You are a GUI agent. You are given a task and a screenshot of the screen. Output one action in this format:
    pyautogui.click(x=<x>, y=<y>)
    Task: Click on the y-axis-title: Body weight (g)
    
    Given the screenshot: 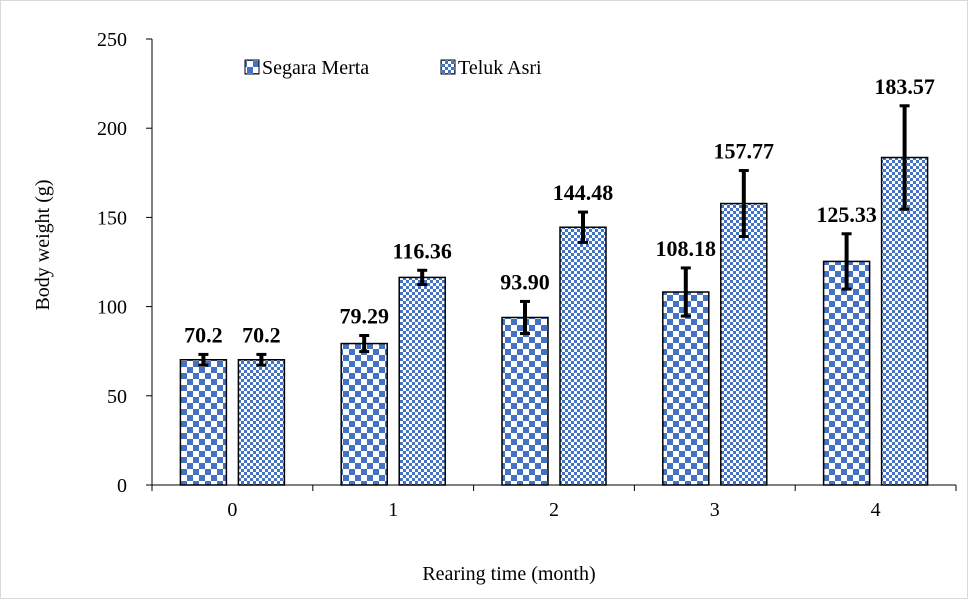 What is the action you would take?
    pyautogui.click(x=43, y=244)
    